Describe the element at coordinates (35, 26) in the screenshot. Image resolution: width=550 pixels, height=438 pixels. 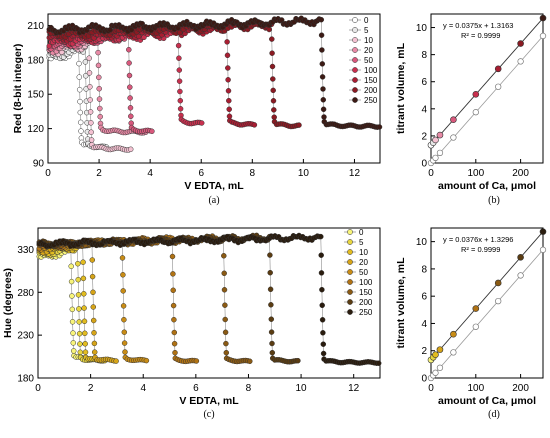
I see `y-tick-label: 210` at that location.